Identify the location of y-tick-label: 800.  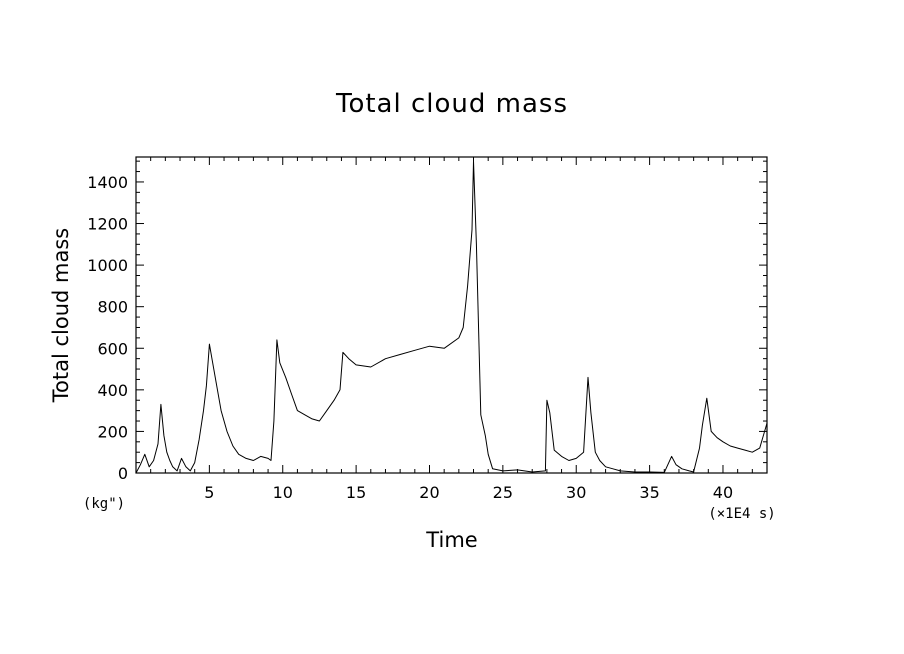
(112, 307).